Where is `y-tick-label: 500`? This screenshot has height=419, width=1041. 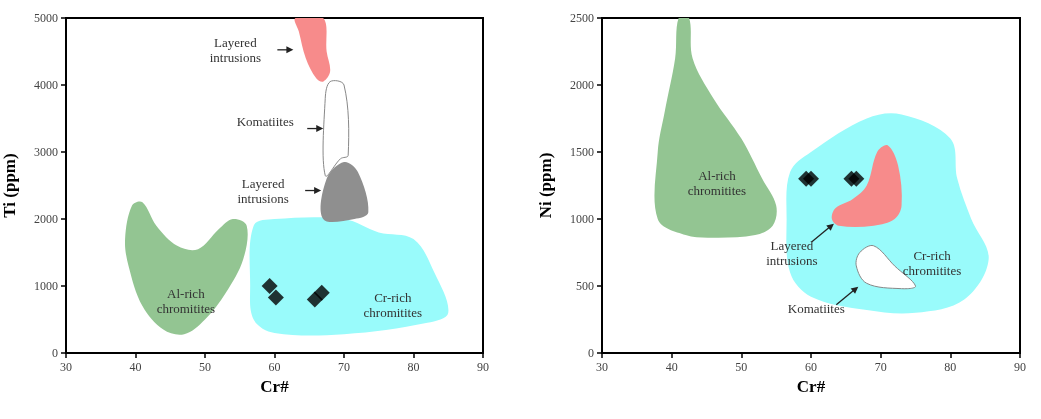 y-tick-label: 500 is located at coordinates (585, 286).